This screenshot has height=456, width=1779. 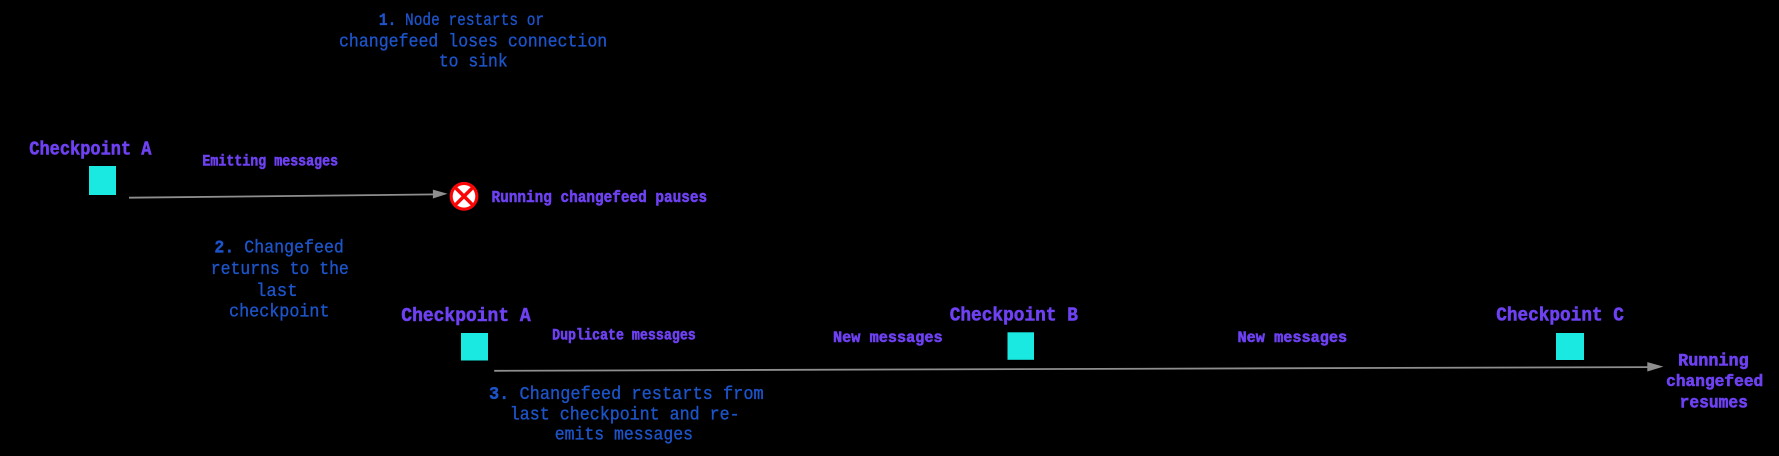 I want to click on svg-text: Node restarts or, so click(x=474, y=21).